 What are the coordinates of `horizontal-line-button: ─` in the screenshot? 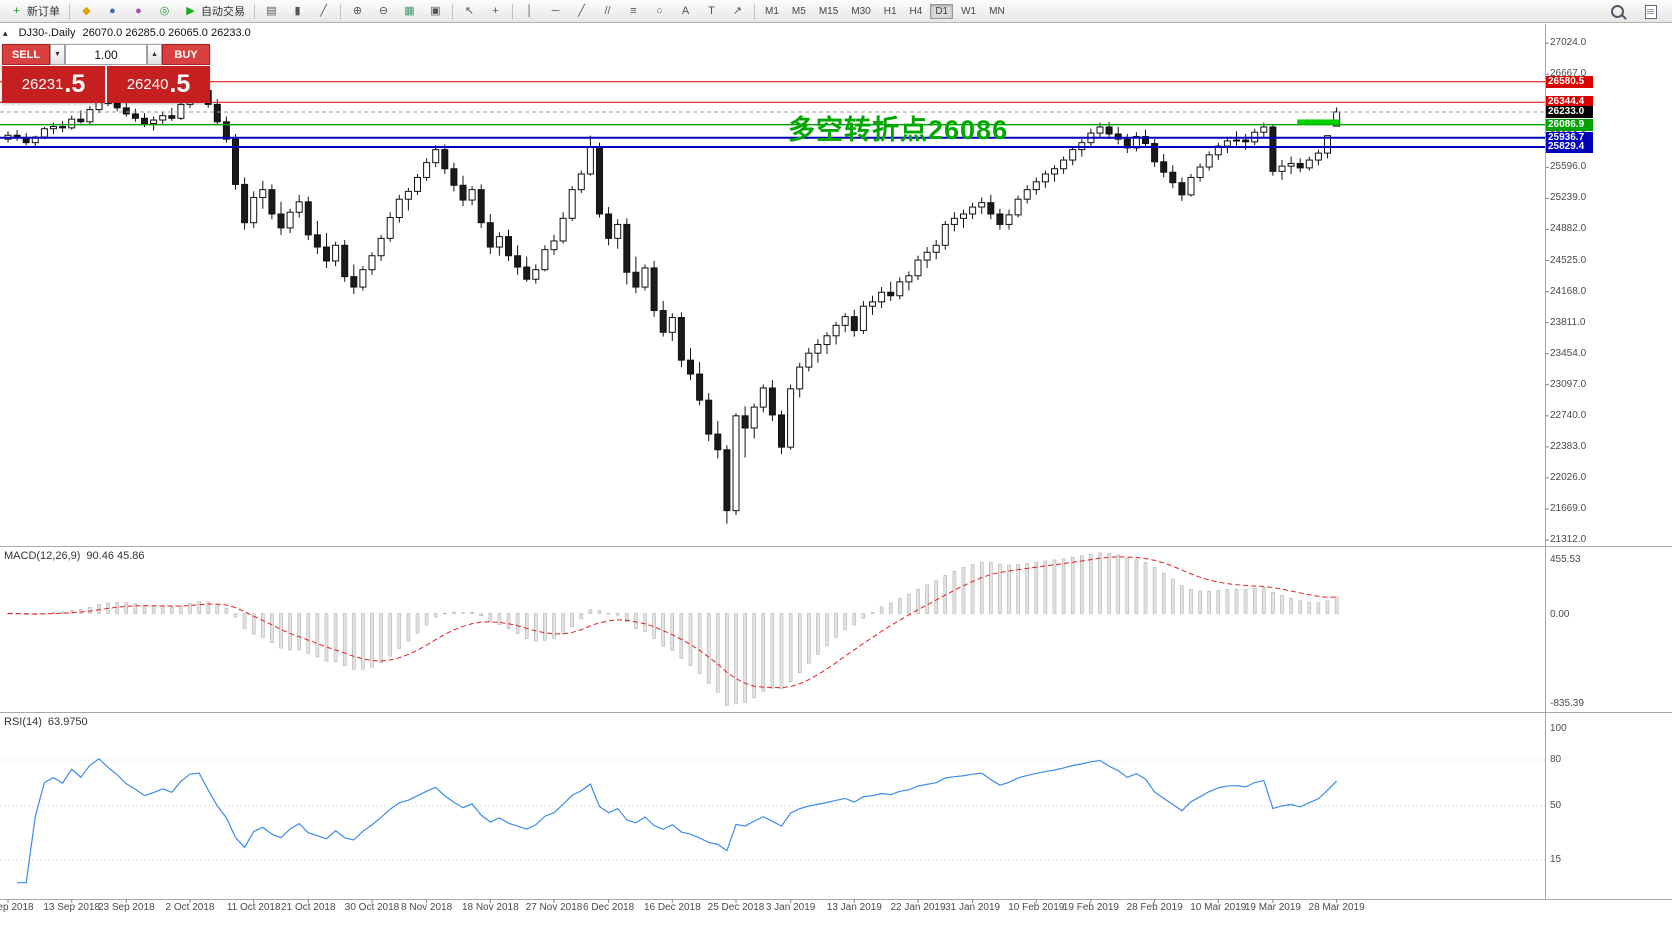 It's located at (555, 11).